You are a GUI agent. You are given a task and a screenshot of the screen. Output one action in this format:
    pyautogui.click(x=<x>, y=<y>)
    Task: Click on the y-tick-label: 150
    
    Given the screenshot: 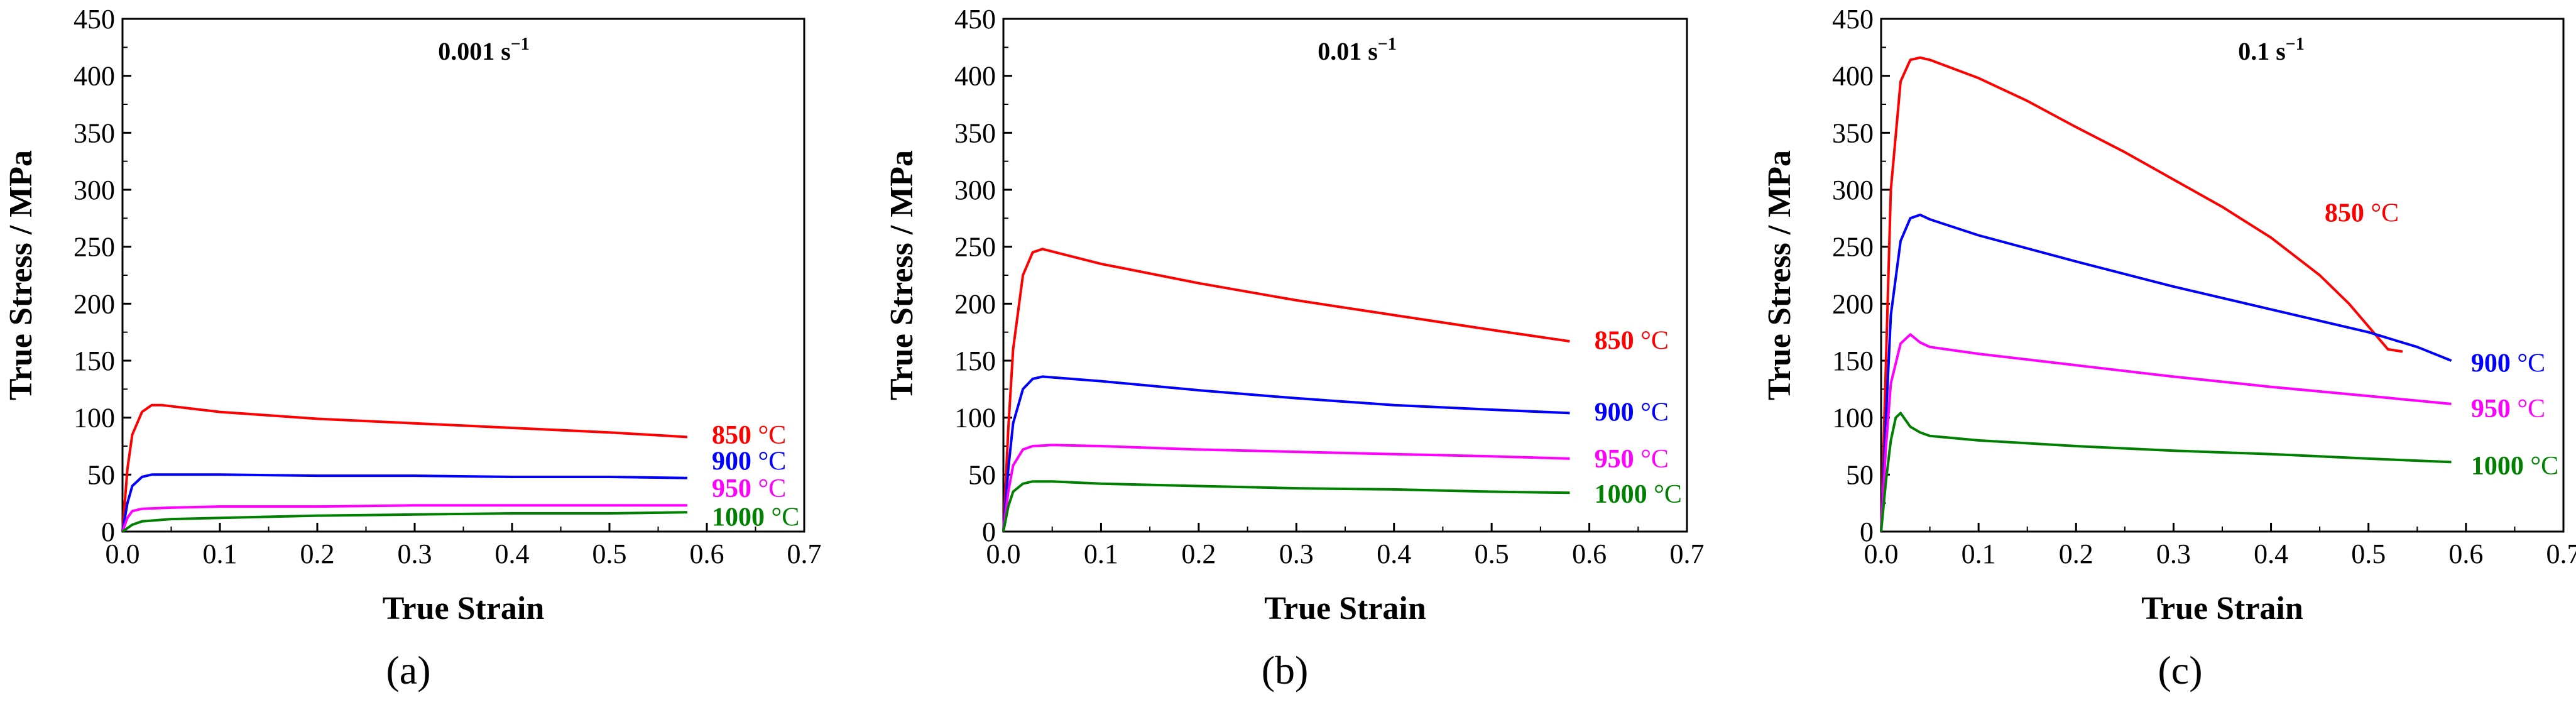 What is the action you would take?
    pyautogui.click(x=975, y=361)
    